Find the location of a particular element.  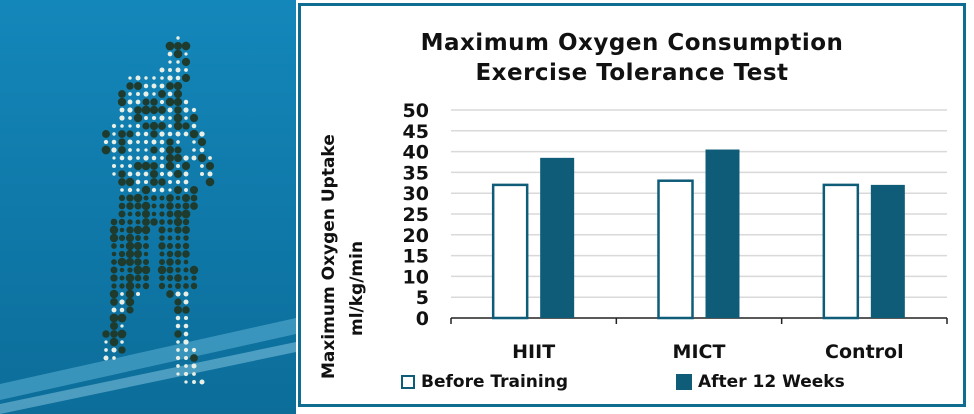

legend-swatch-before is located at coordinates (408, 382).